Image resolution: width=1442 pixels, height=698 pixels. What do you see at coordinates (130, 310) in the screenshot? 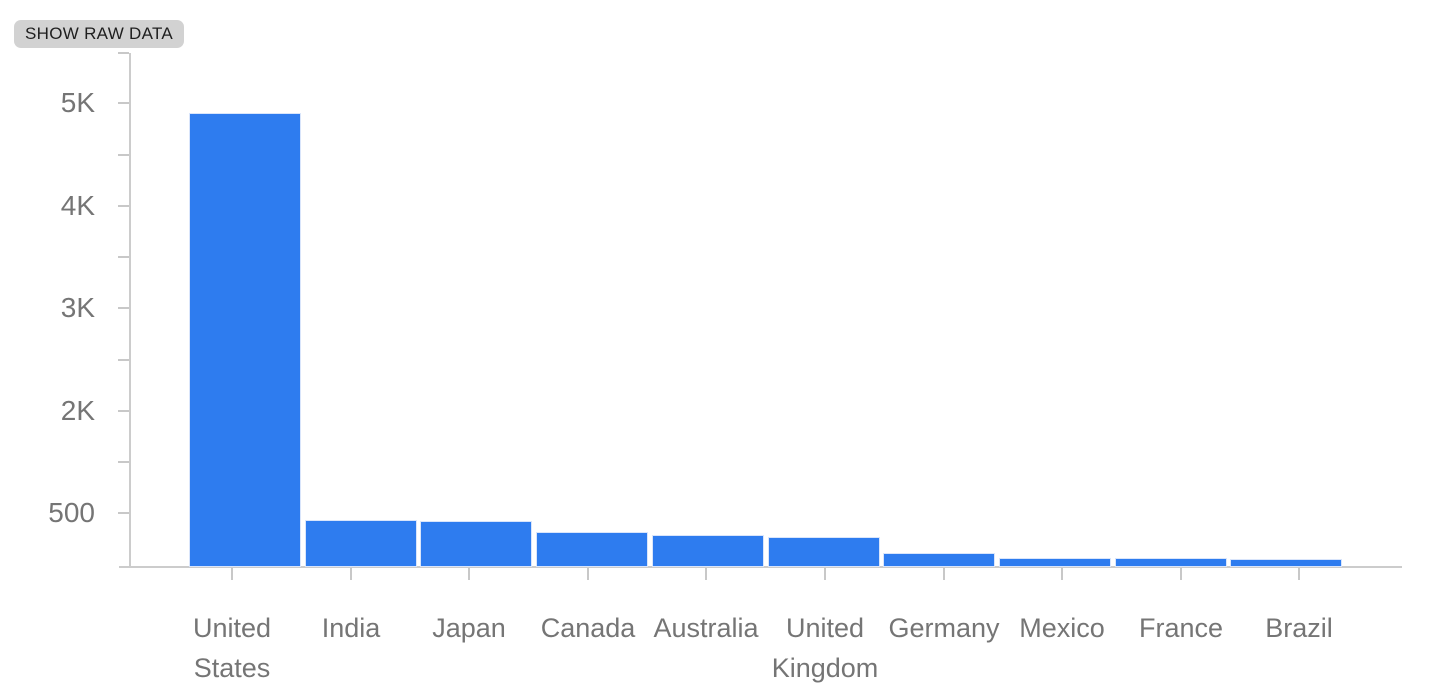
I see `y-axis-line` at bounding box center [130, 310].